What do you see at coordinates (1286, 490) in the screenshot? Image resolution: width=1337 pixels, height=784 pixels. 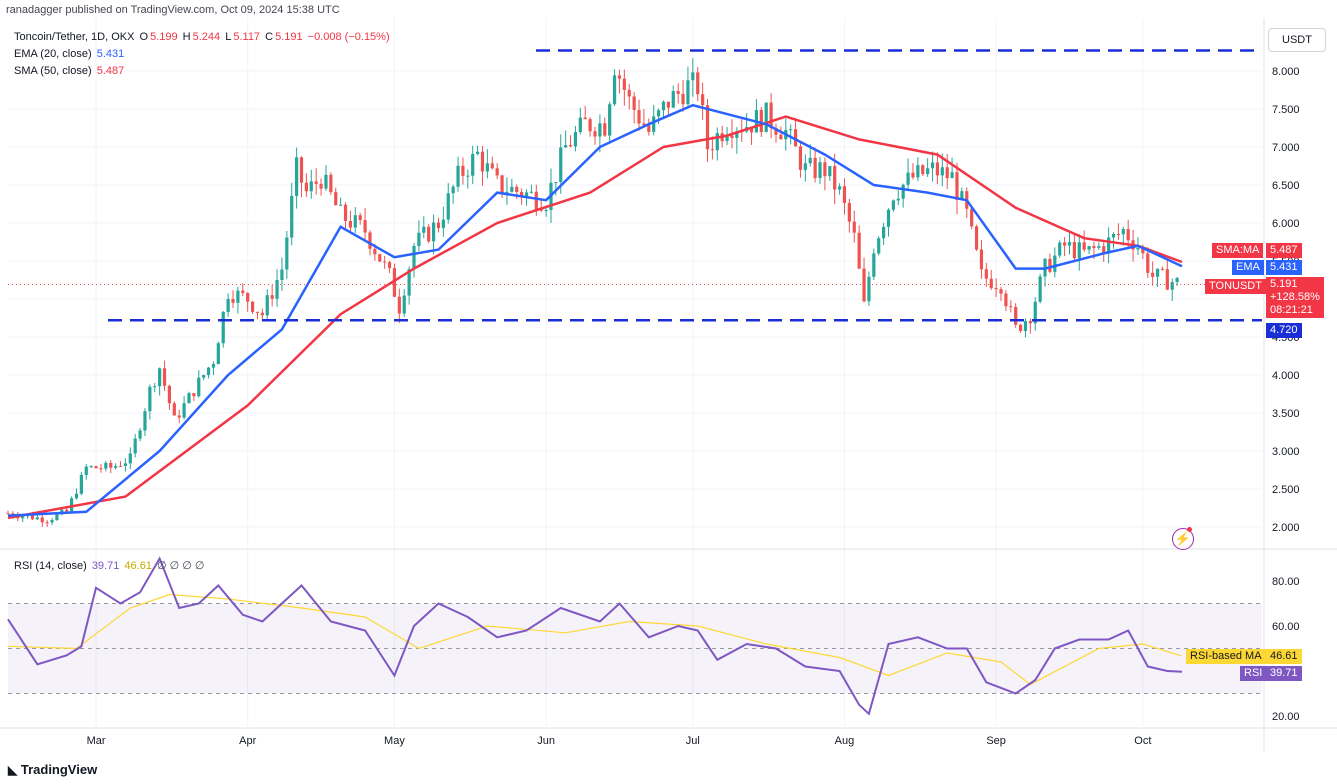 I see `price-tick-label: 2.500` at bounding box center [1286, 490].